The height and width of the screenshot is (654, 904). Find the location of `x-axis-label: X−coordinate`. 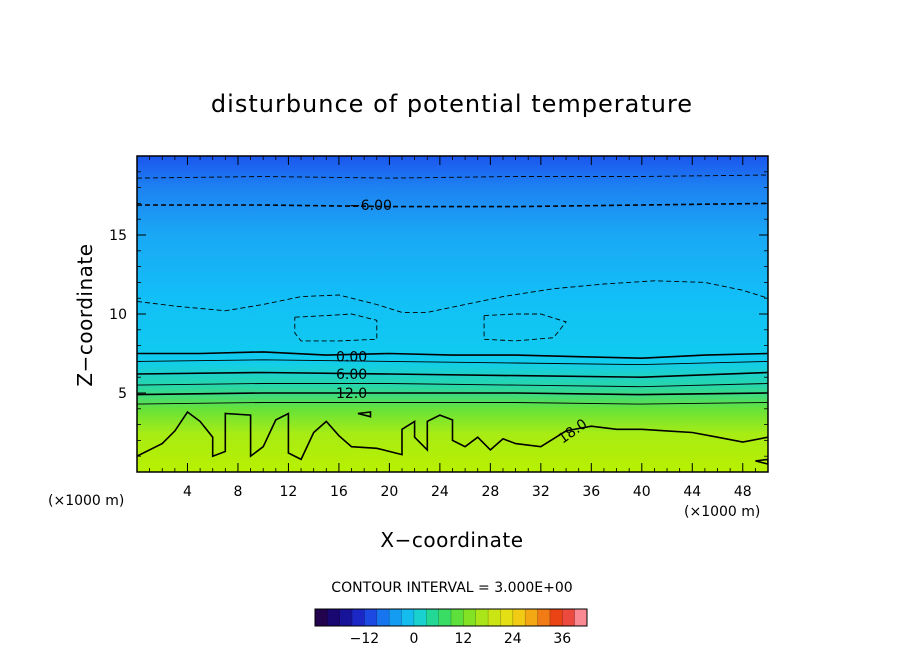

x-axis-label: X−coordinate is located at coordinates (451, 540).